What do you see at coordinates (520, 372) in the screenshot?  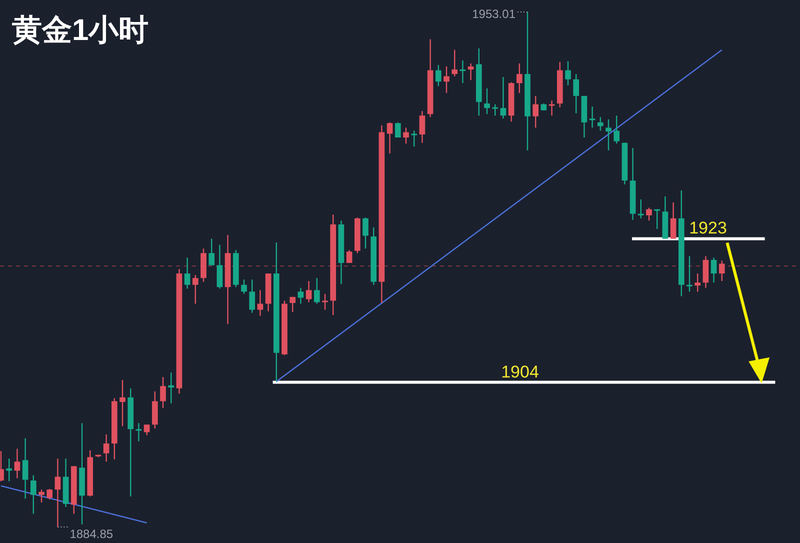 I see `ref-line-label: 1904` at bounding box center [520, 372].